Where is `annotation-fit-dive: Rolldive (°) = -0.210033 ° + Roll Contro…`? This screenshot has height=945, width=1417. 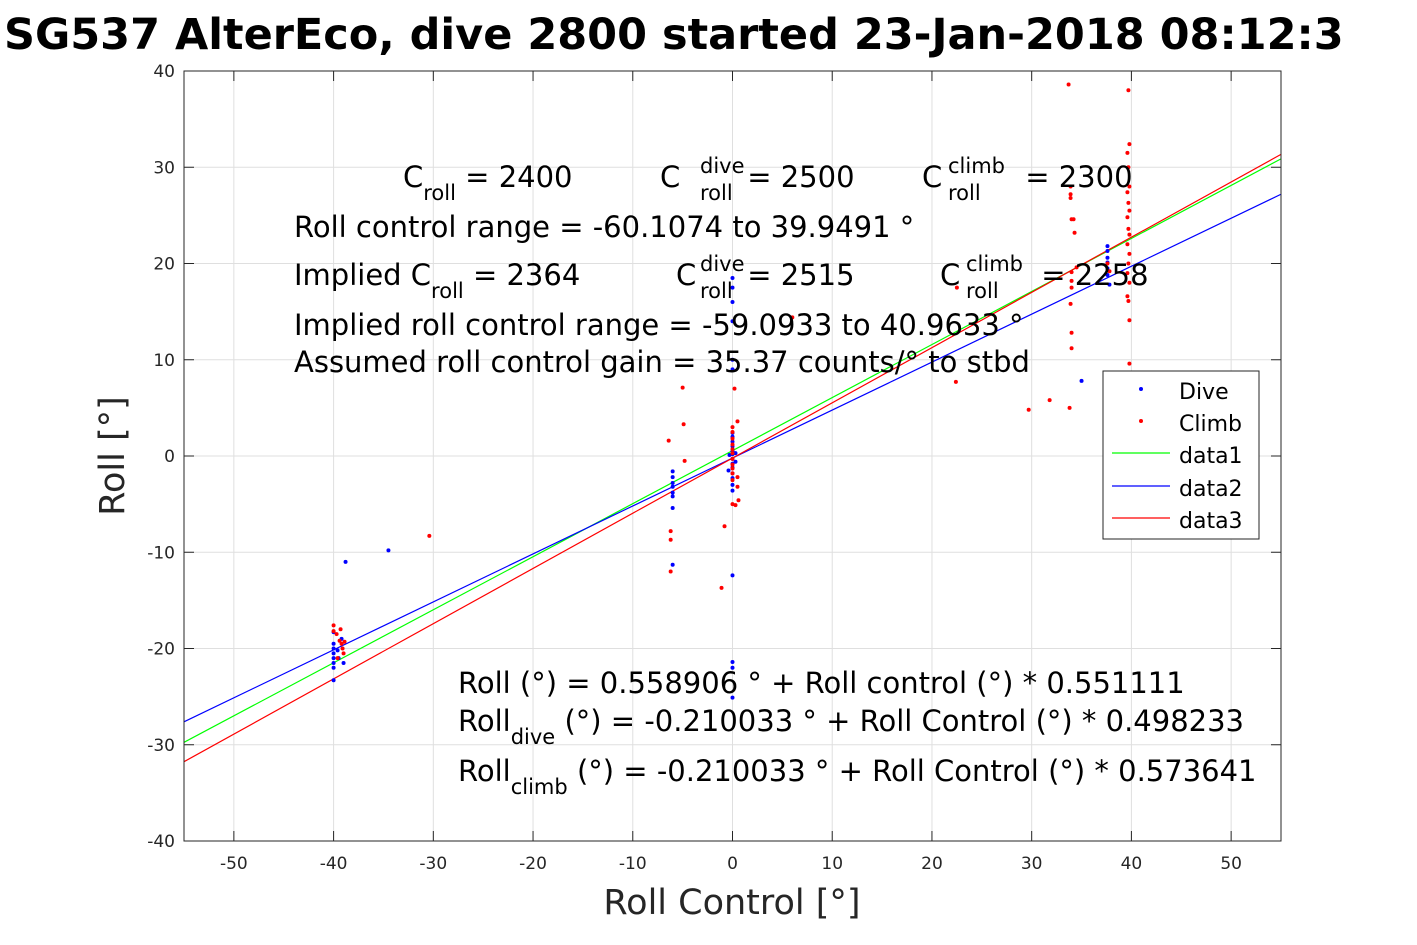
annotation-fit-dive: Rolldive (°) = -0.210033 ° + Roll Contro… is located at coordinates (851, 726).